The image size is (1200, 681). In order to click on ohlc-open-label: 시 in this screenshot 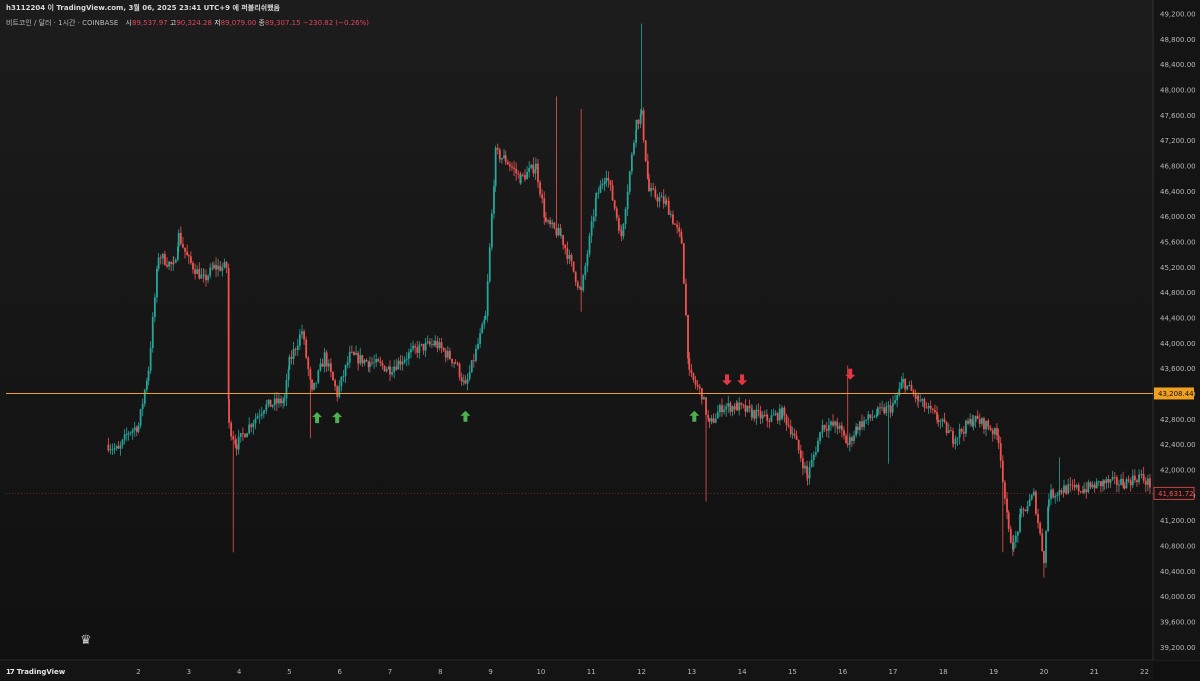, I will do `click(128, 23)`.